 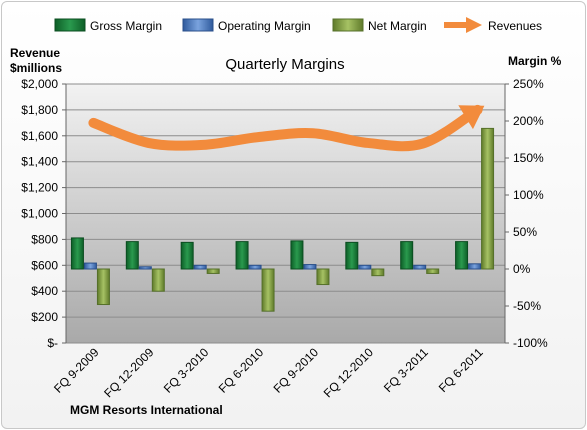 I want to click on left-axis-label-line2: $millions, so click(x=36, y=68).